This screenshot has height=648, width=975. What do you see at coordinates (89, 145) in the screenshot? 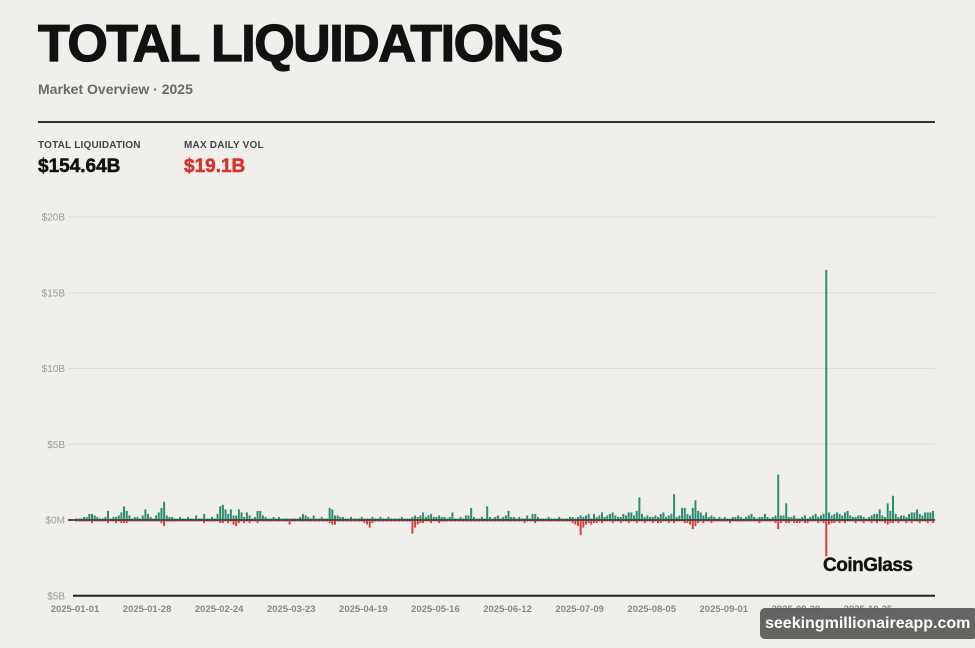
I see `stat-label: TOTAL LIQUIDATION` at bounding box center [89, 145].